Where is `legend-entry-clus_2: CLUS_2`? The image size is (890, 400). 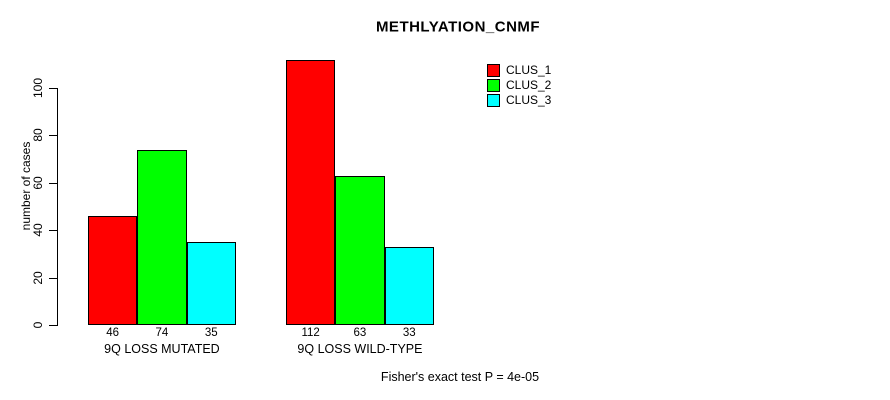 legend-entry-clus_2: CLUS_2 is located at coordinates (519, 85).